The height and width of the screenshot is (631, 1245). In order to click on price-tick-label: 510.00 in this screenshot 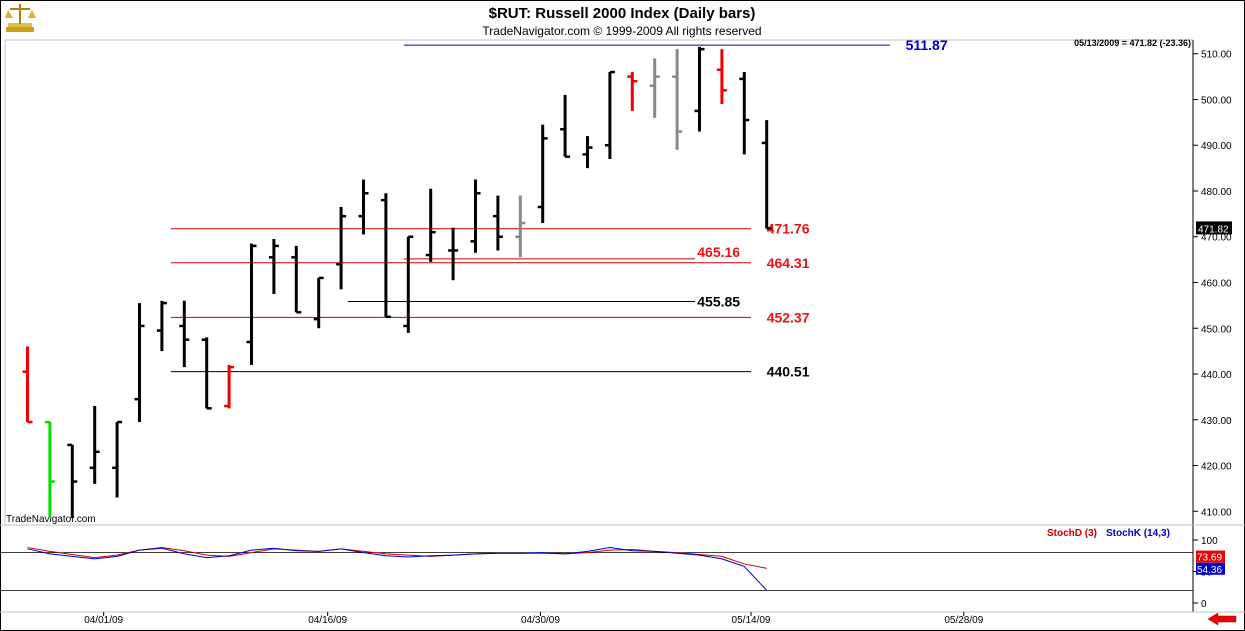, I will do `click(1216, 55)`.